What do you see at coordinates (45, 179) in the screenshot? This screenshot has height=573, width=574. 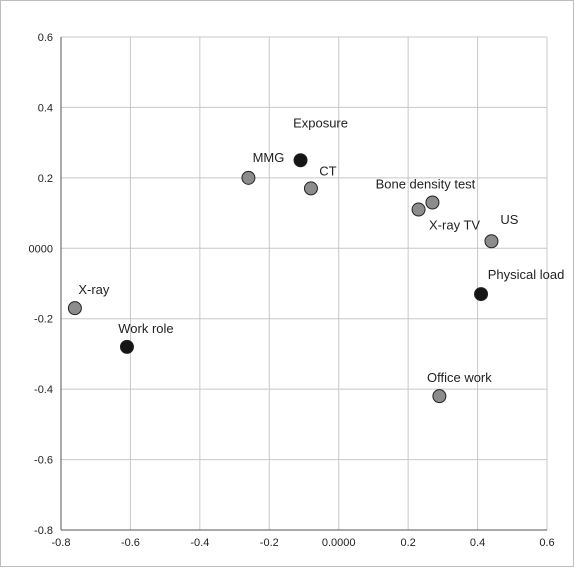 I see `y-tick-label: 0.2` at bounding box center [45, 179].